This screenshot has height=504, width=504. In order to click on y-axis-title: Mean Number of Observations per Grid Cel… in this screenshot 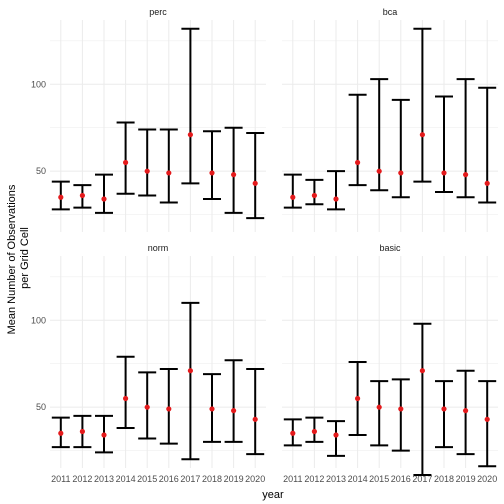, I will do `click(18, 258)`.